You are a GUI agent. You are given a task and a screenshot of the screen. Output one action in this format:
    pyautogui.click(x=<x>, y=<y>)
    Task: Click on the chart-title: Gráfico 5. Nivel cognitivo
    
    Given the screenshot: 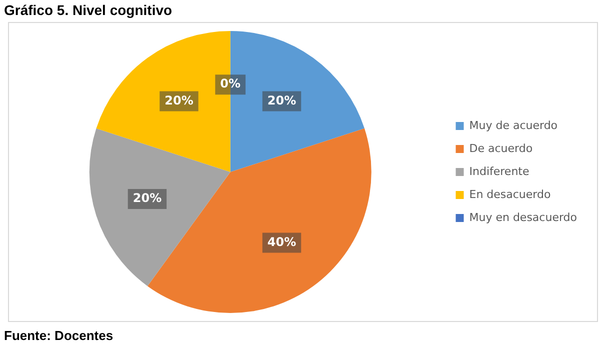 What is the action you would take?
    pyautogui.click(x=88, y=10)
    